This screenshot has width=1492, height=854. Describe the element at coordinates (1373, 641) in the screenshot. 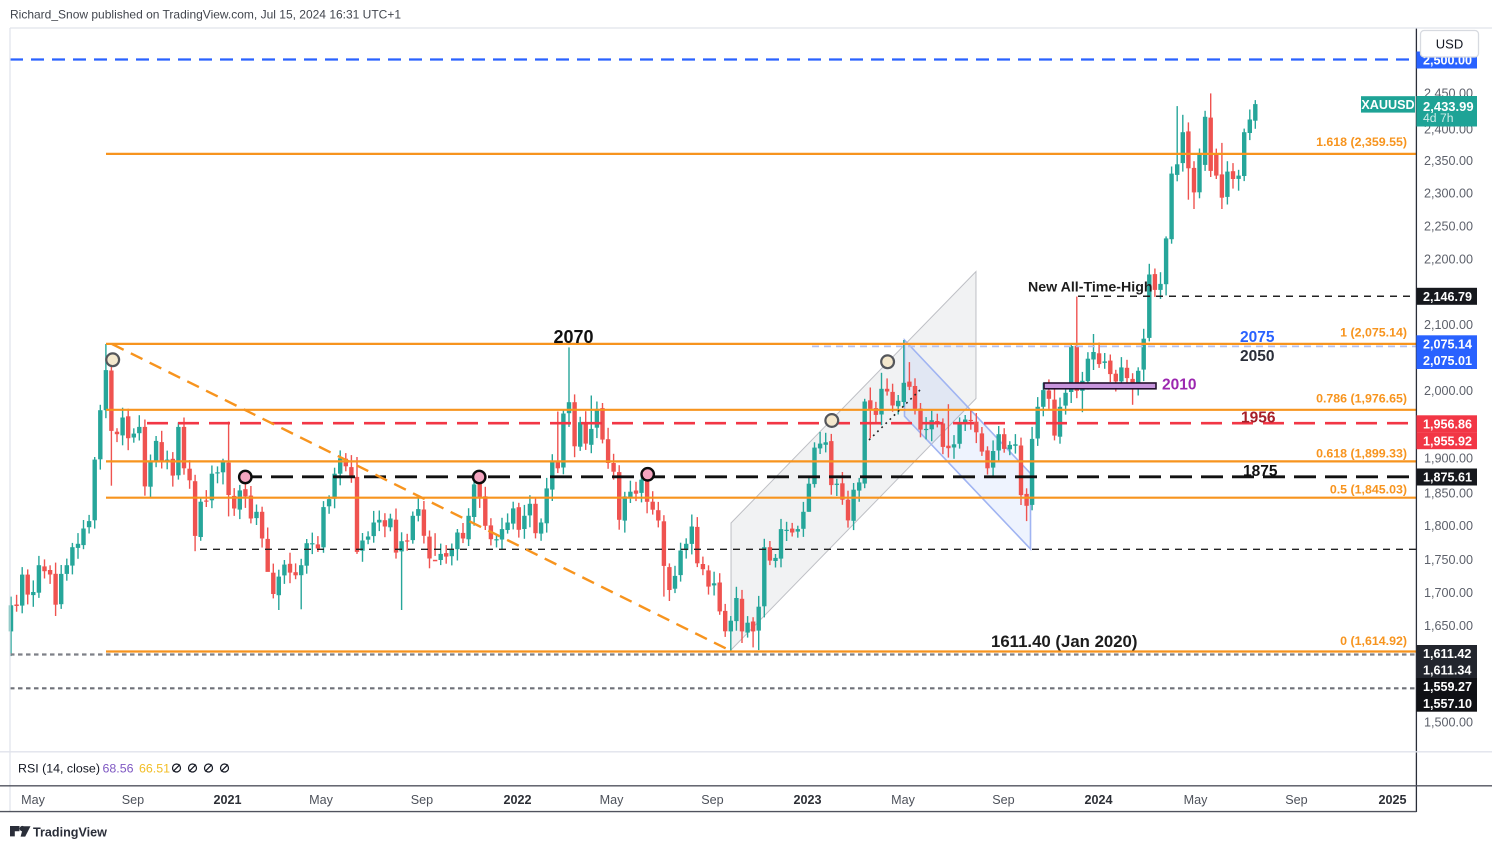

I see `svg-text: 0 (1,614.92)` at that location.